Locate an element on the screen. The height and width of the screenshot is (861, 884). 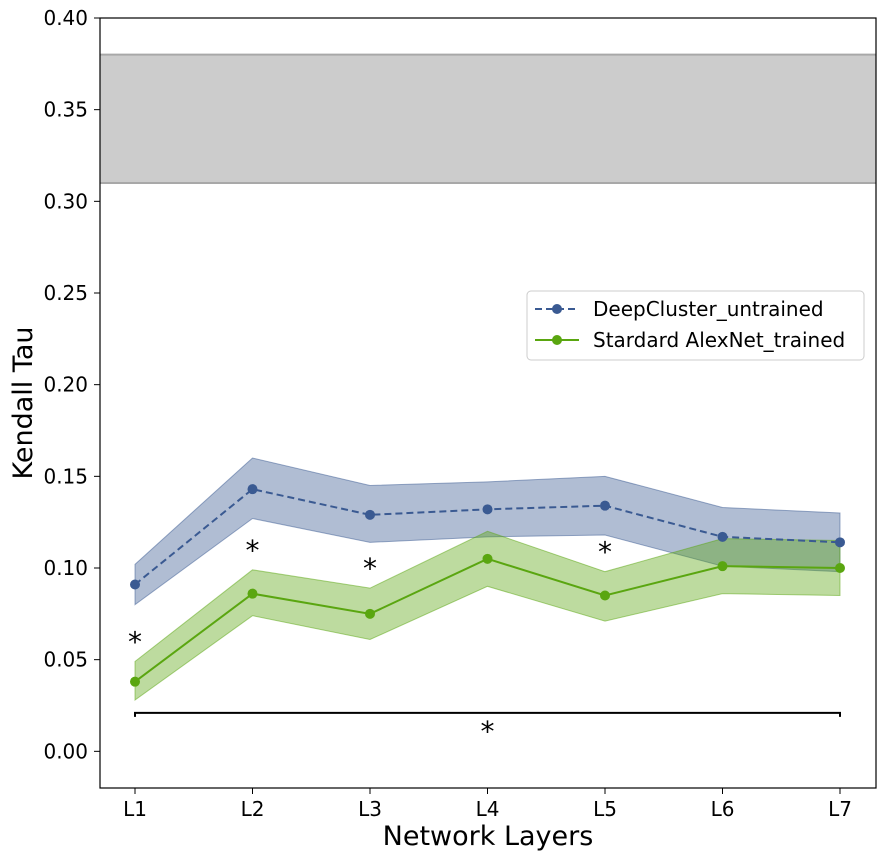
significance-star-L3: * is located at coordinates (370, 568).